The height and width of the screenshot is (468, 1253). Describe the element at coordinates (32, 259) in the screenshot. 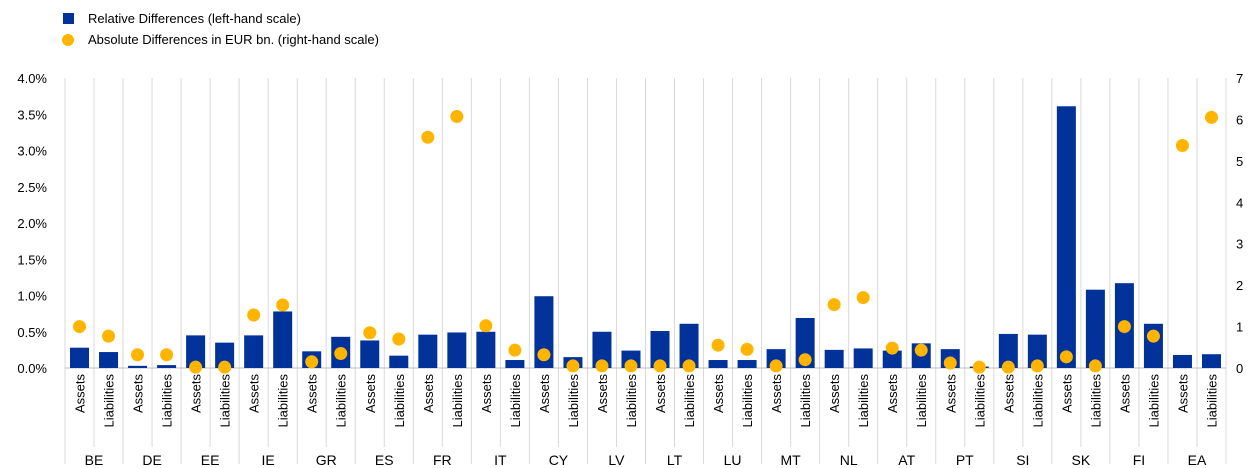

I see `y-left-tick-label: 1.5%` at that location.